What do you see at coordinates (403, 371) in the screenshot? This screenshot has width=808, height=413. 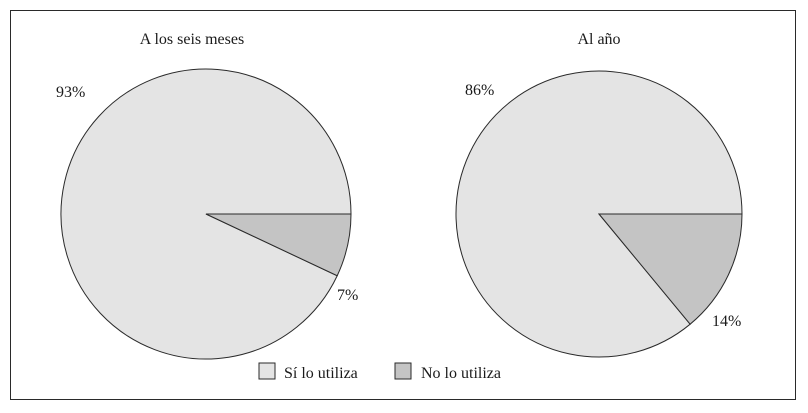 I see `legend-swatch-no` at bounding box center [403, 371].